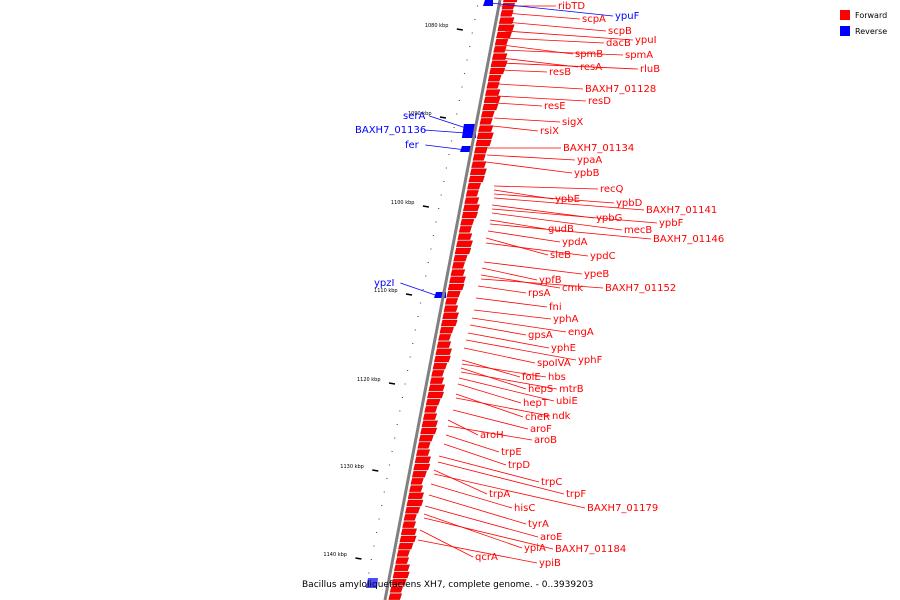 The width and height of the screenshot is (900, 600). I want to click on gene-label: scpA, so click(594, 19).